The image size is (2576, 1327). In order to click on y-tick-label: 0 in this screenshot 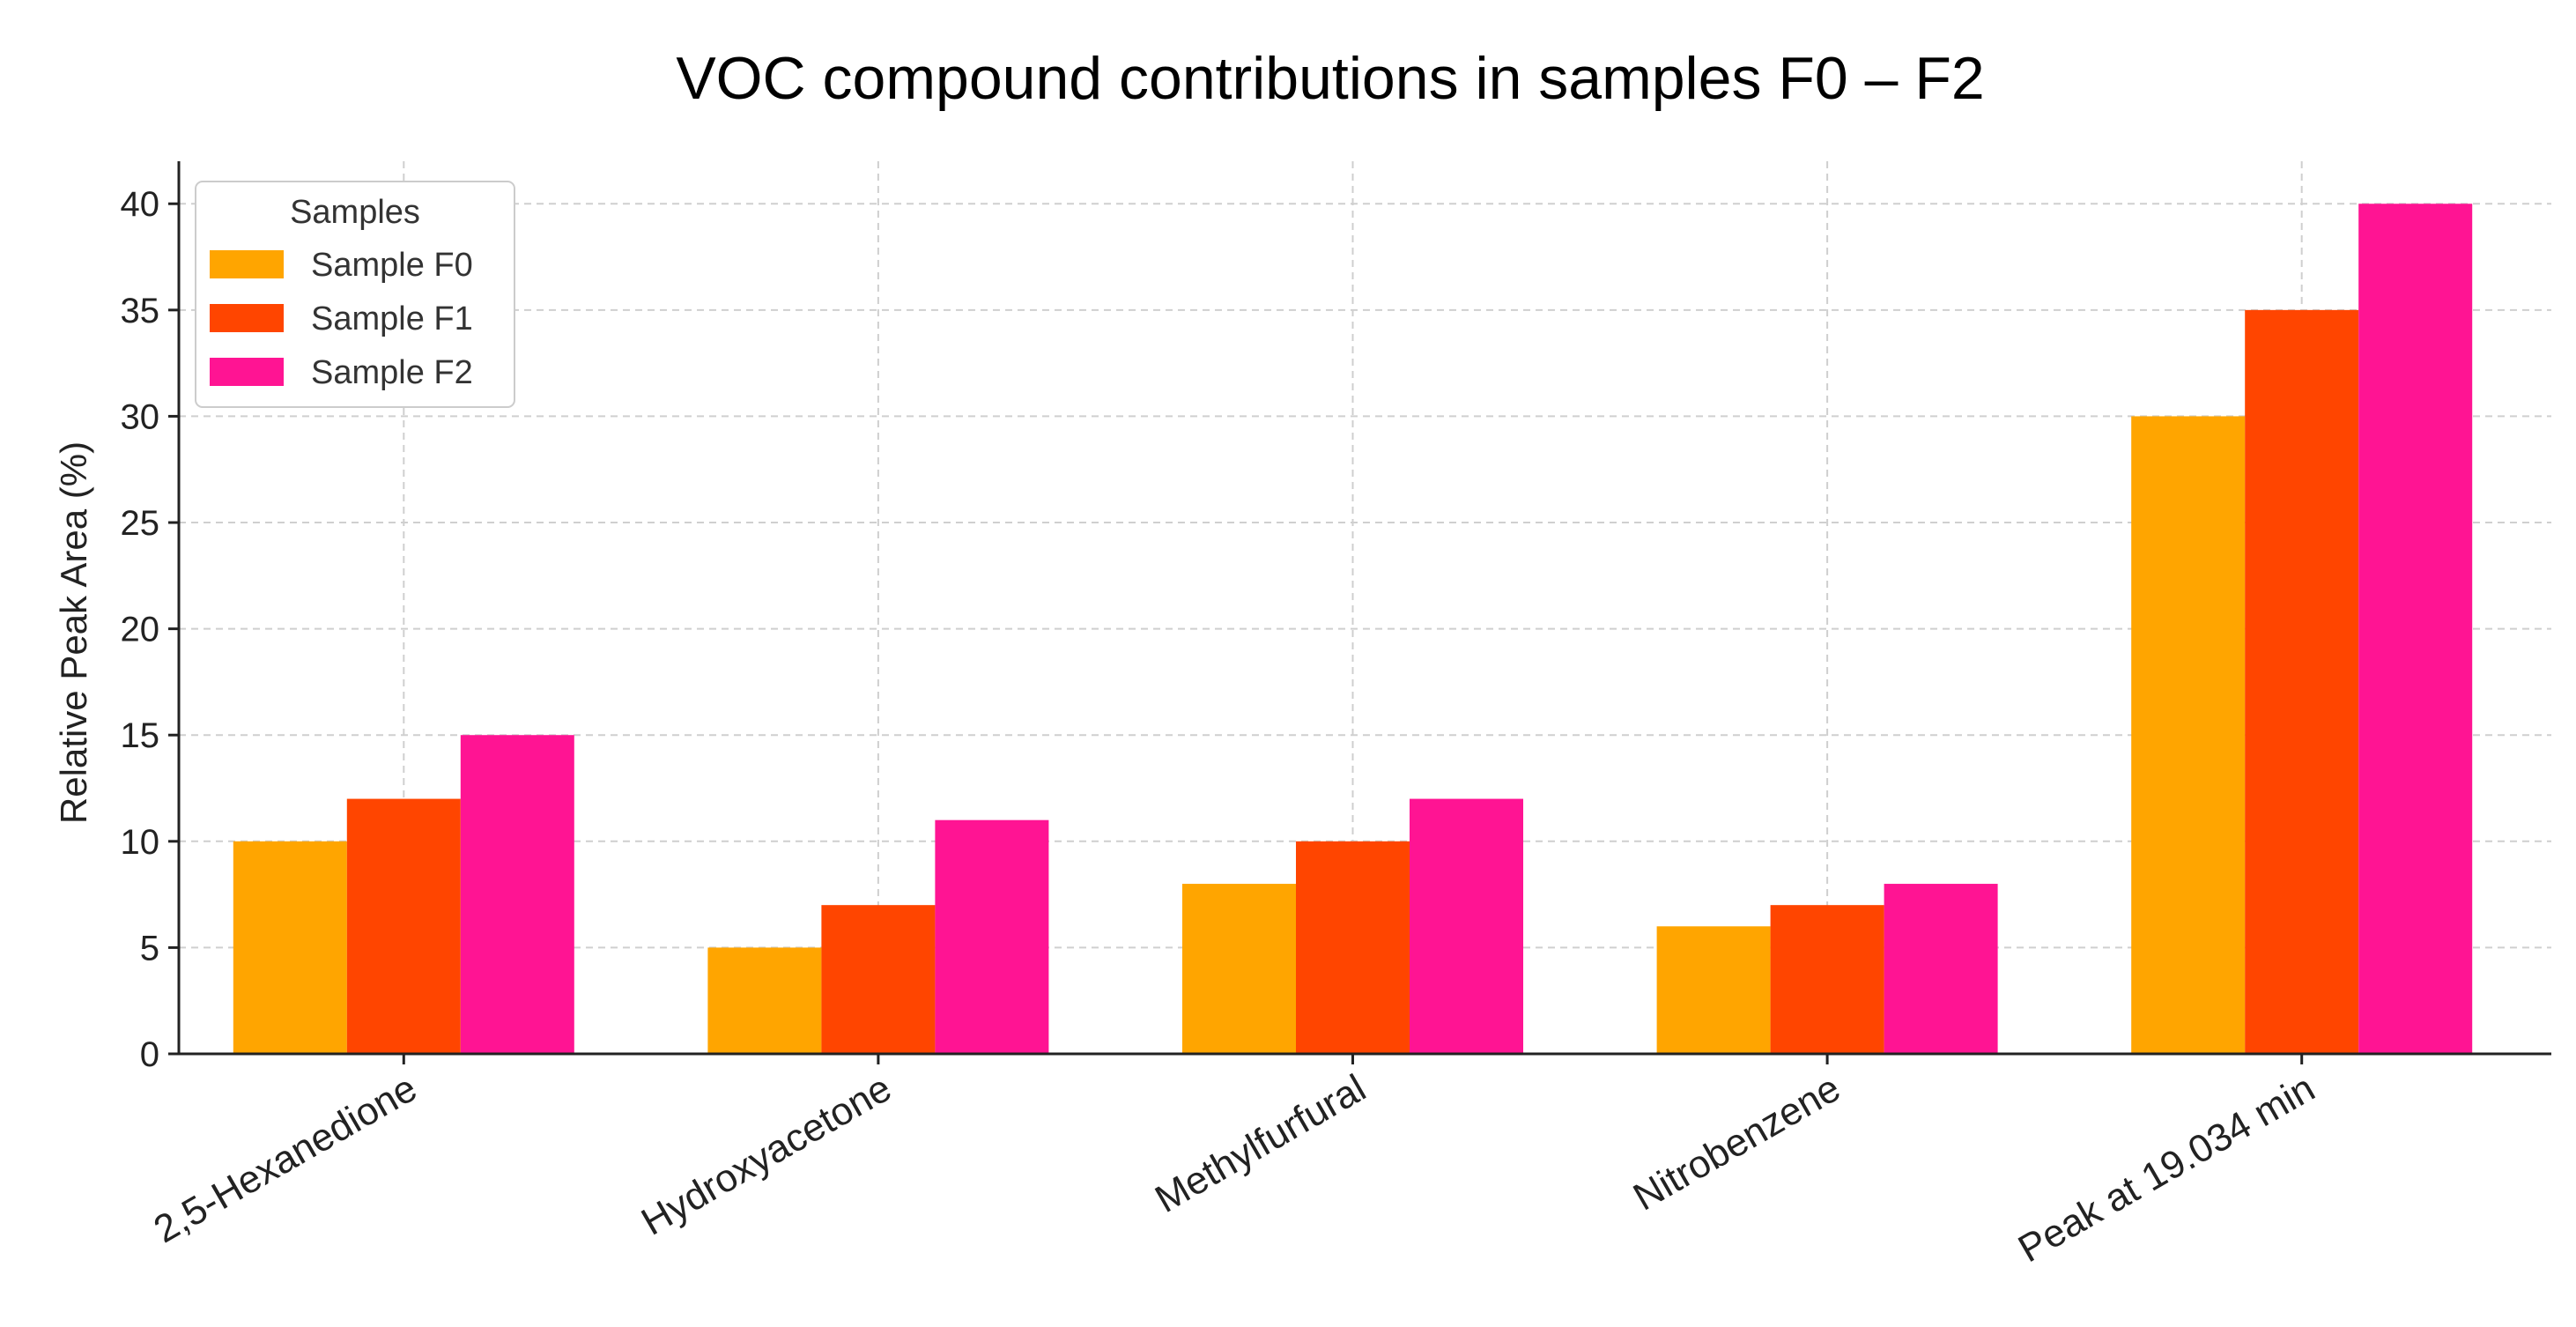, I will do `click(150, 1054)`.